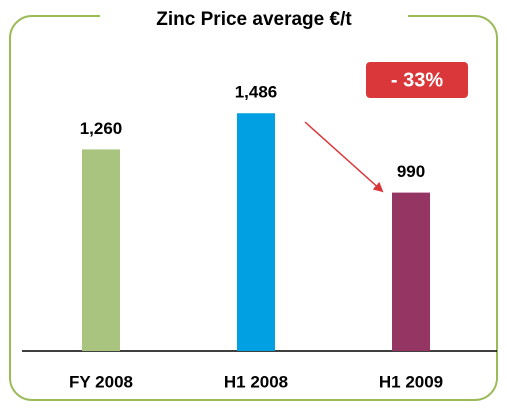 The image size is (507, 409). What do you see at coordinates (344, 157) in the screenshot?
I see `change-arrow` at bounding box center [344, 157].